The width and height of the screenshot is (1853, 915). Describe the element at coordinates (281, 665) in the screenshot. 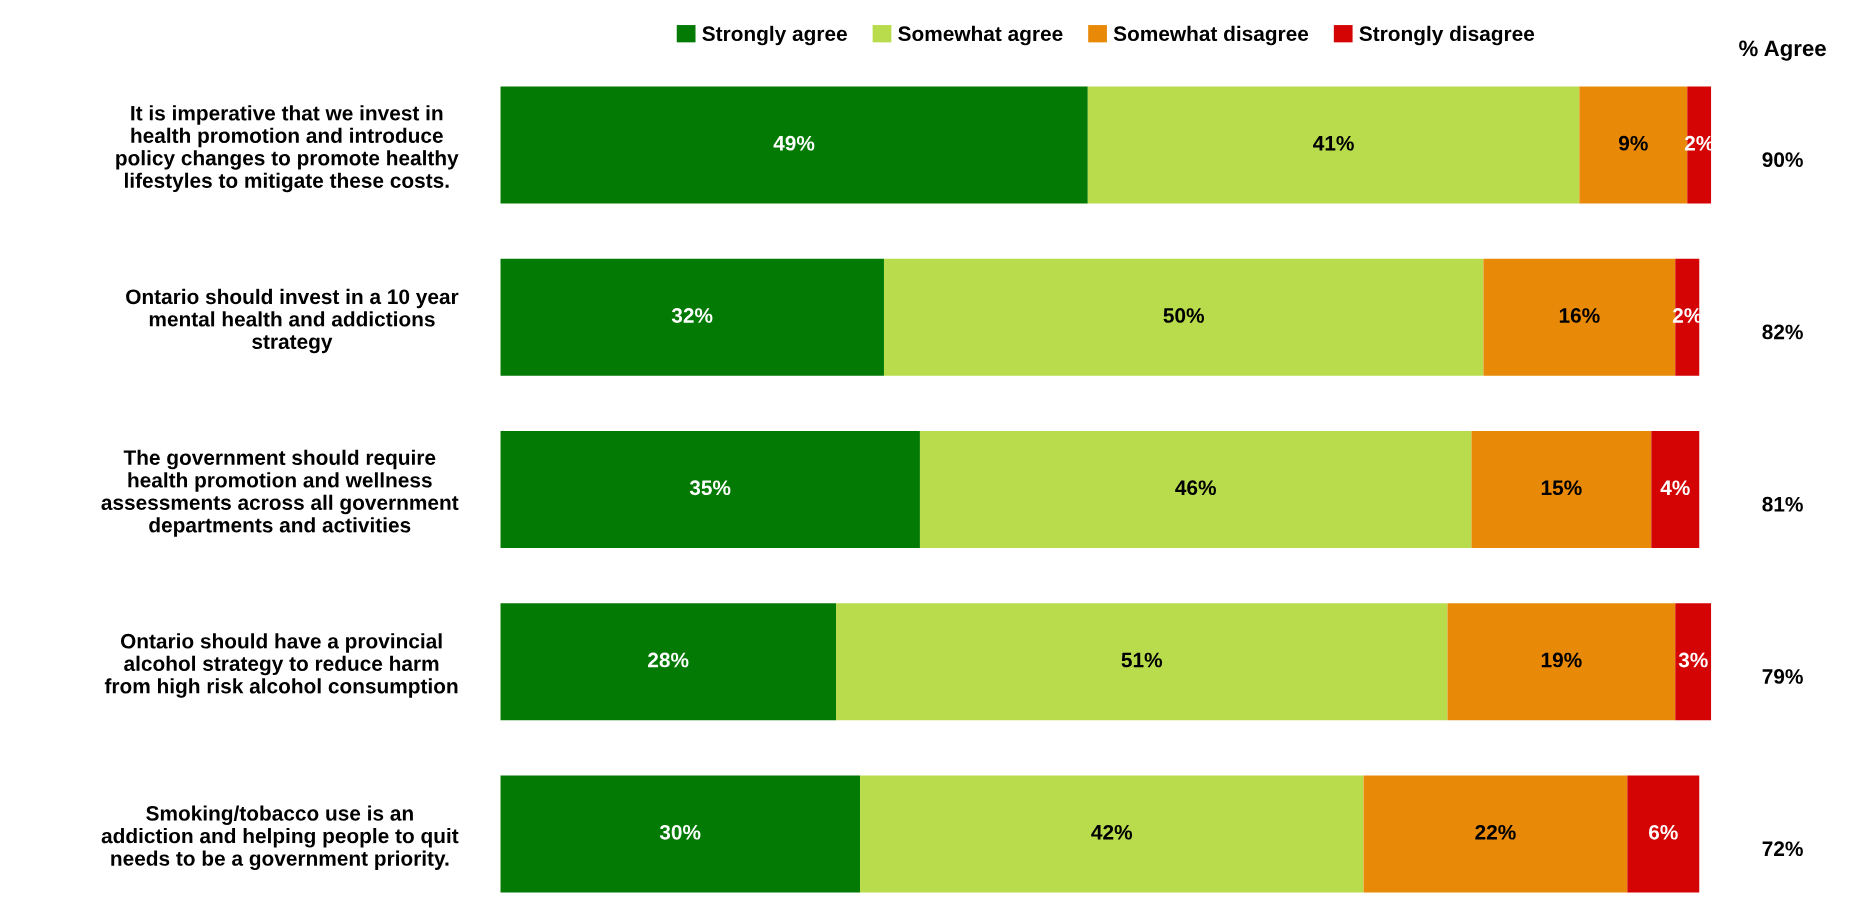

I see `y-tick-label: Ontario should have a provincial alcohol strategy to reduce harm from high risk alcohol consumption` at that location.